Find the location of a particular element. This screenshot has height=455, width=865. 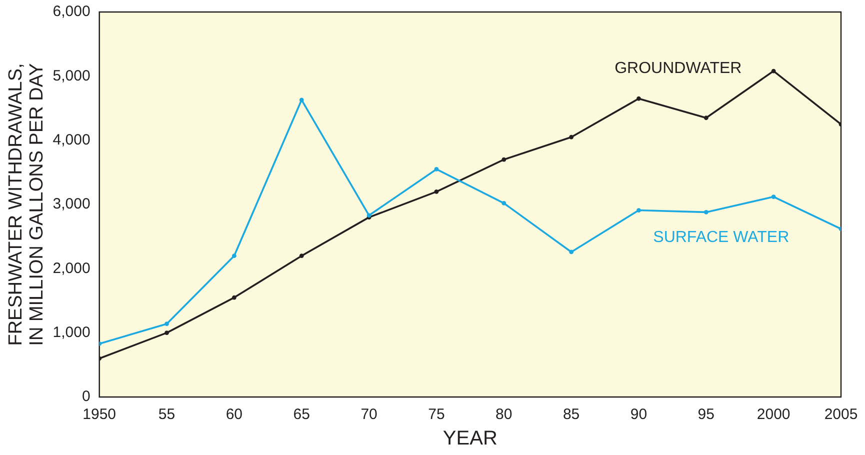

y-tick-label: 5,000 is located at coordinates (71, 75).